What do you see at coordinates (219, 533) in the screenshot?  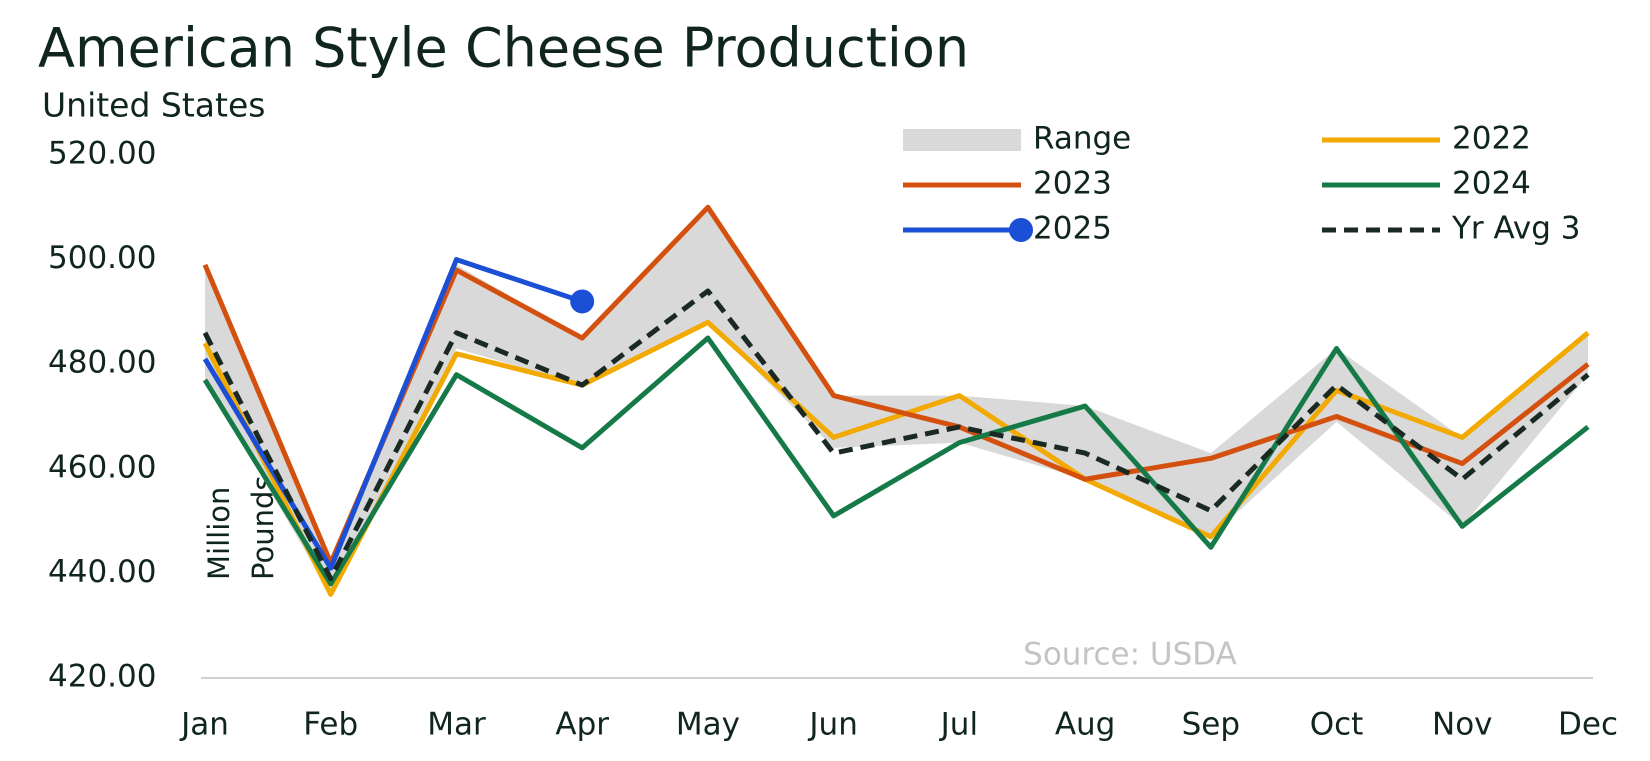 I see `y-axis-label: Million` at bounding box center [219, 533].